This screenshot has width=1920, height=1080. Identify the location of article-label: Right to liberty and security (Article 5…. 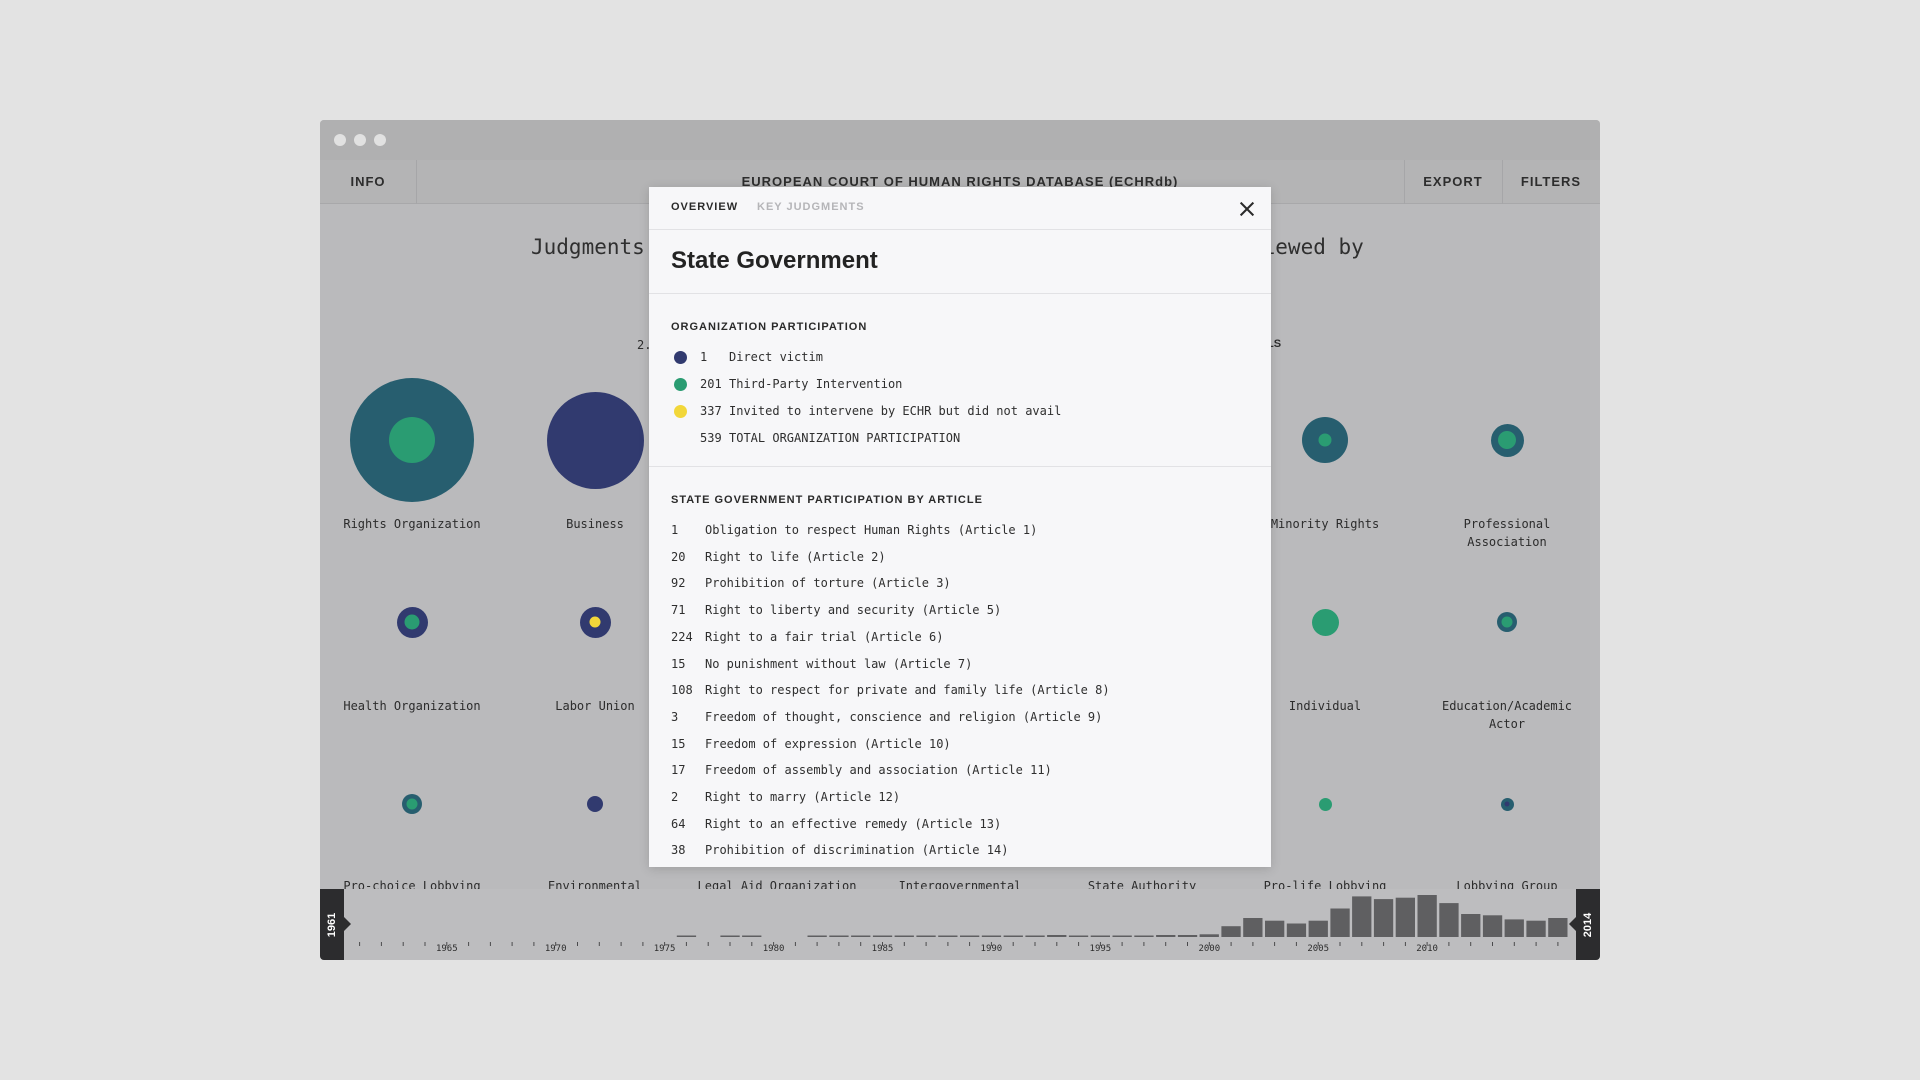
(853, 610).